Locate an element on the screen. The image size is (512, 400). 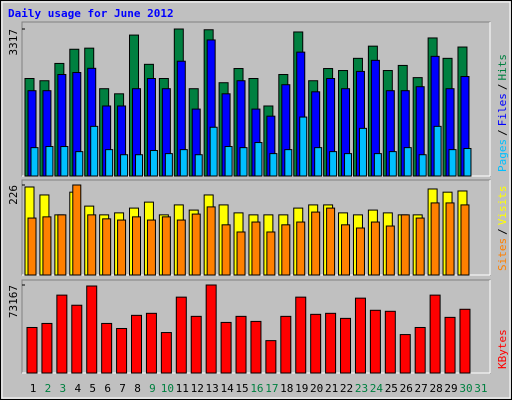
x-tick-label: 12 is located at coordinates (197, 388).